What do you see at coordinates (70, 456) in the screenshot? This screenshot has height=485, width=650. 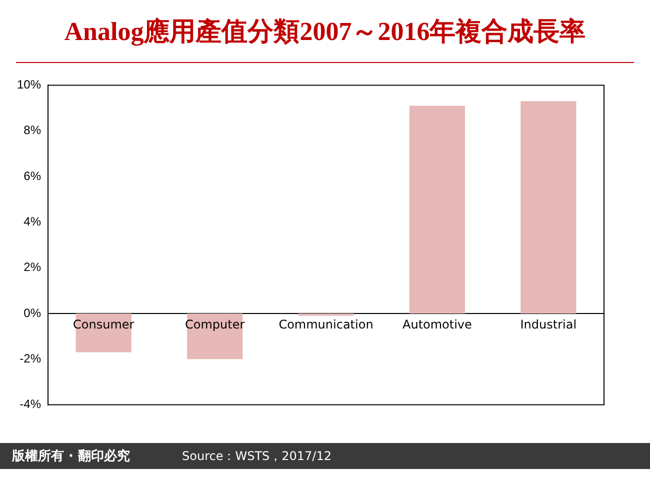 I see `text: 版權所有 · 翻印必究` at bounding box center [70, 456].